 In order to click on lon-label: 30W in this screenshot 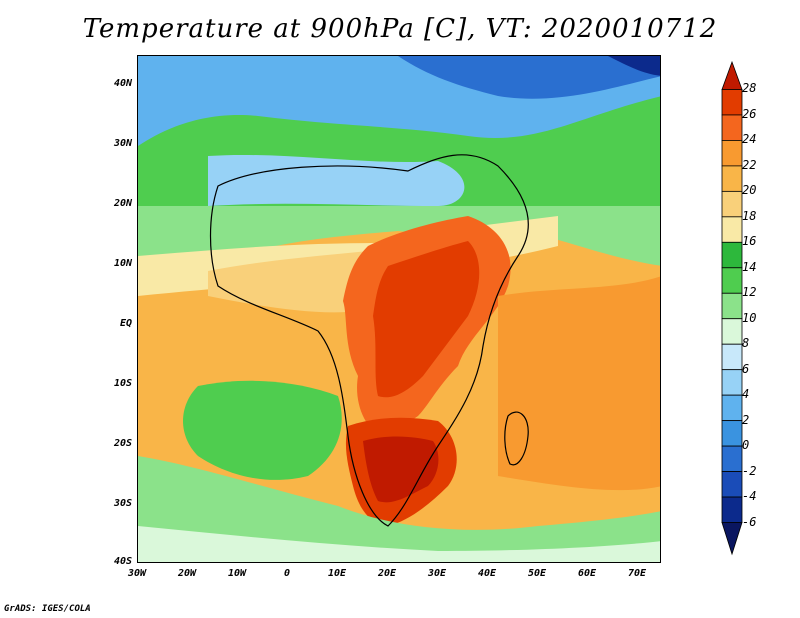, I will do `click(137, 573)`.